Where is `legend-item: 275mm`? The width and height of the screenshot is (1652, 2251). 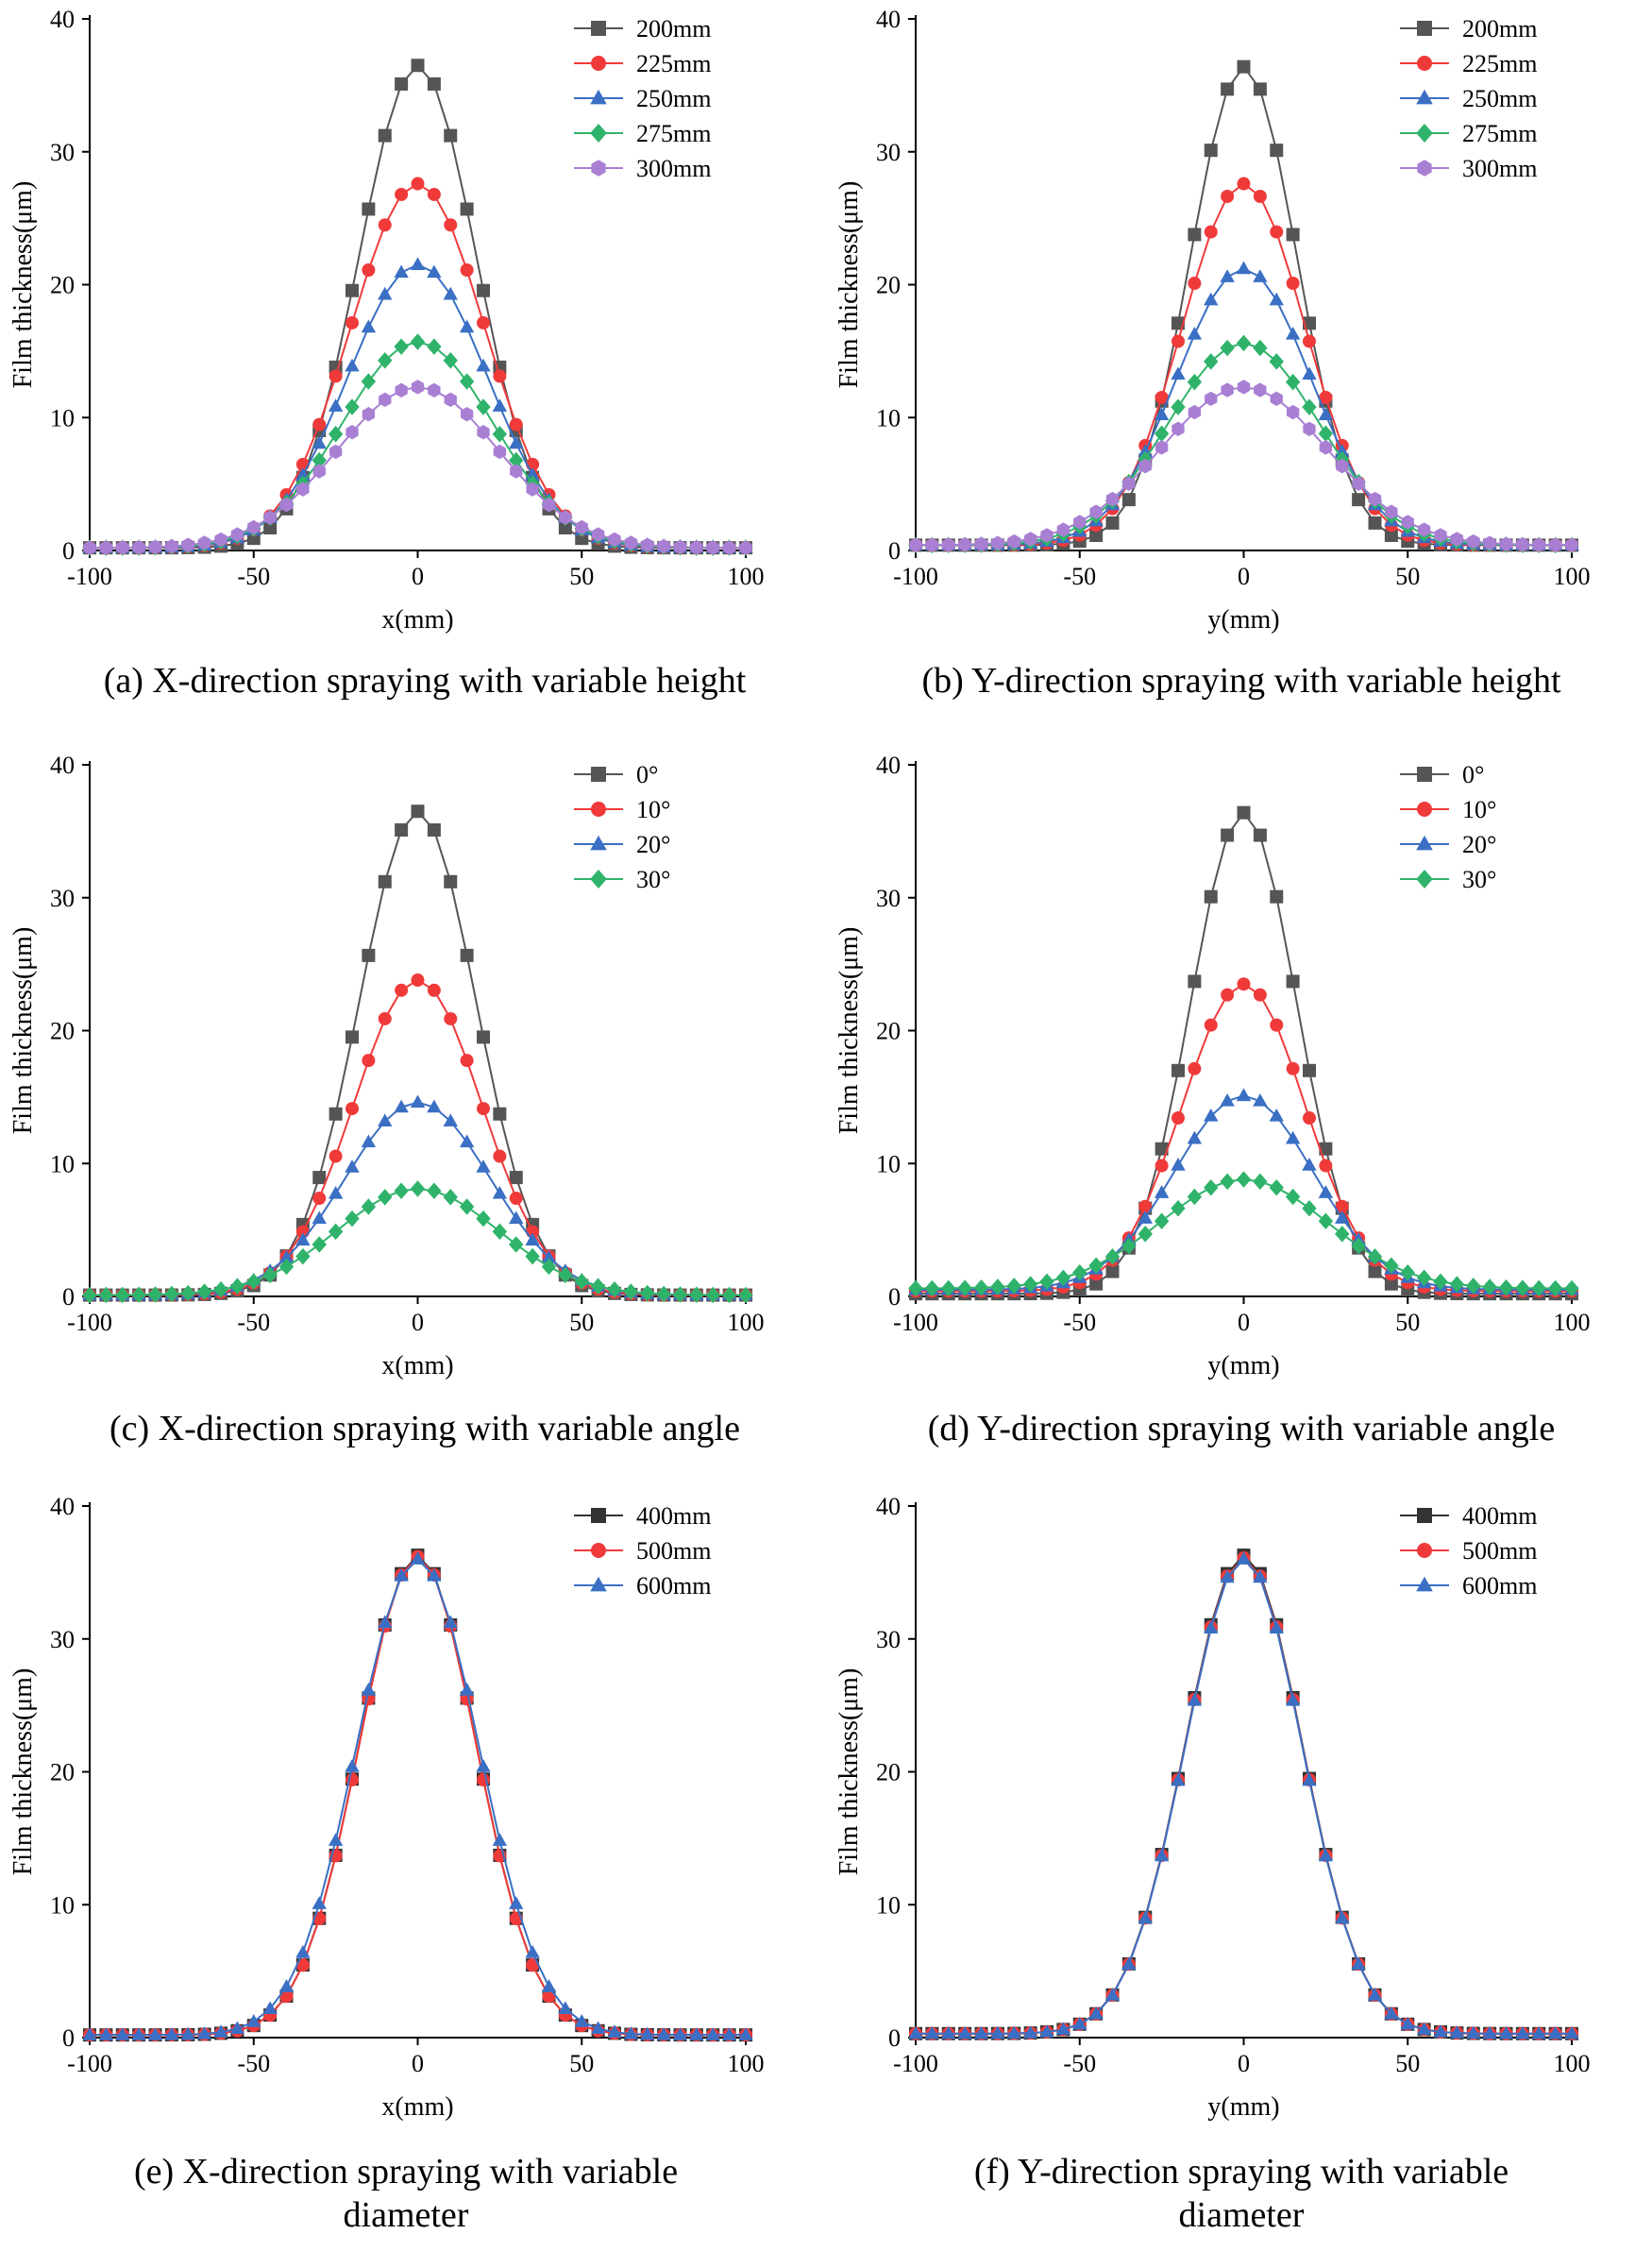 legend-item: 275mm is located at coordinates (1468, 133).